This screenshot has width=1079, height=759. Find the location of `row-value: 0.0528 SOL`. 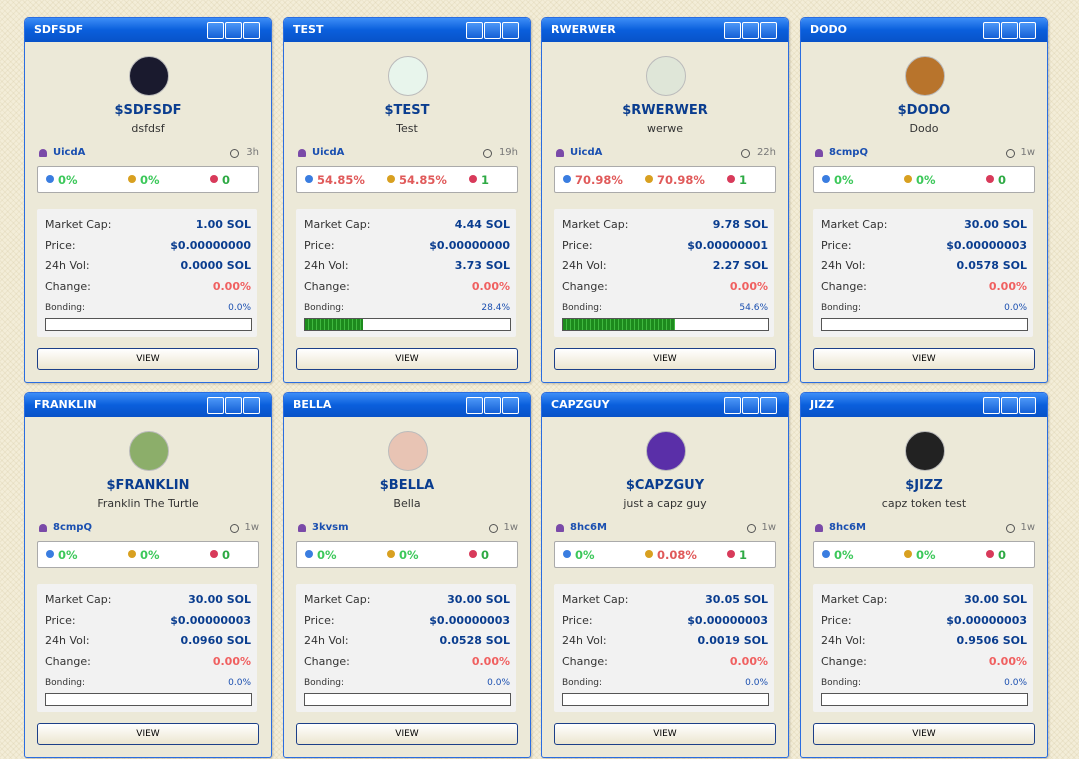

row-value: 0.0528 SOL is located at coordinates (474, 641).